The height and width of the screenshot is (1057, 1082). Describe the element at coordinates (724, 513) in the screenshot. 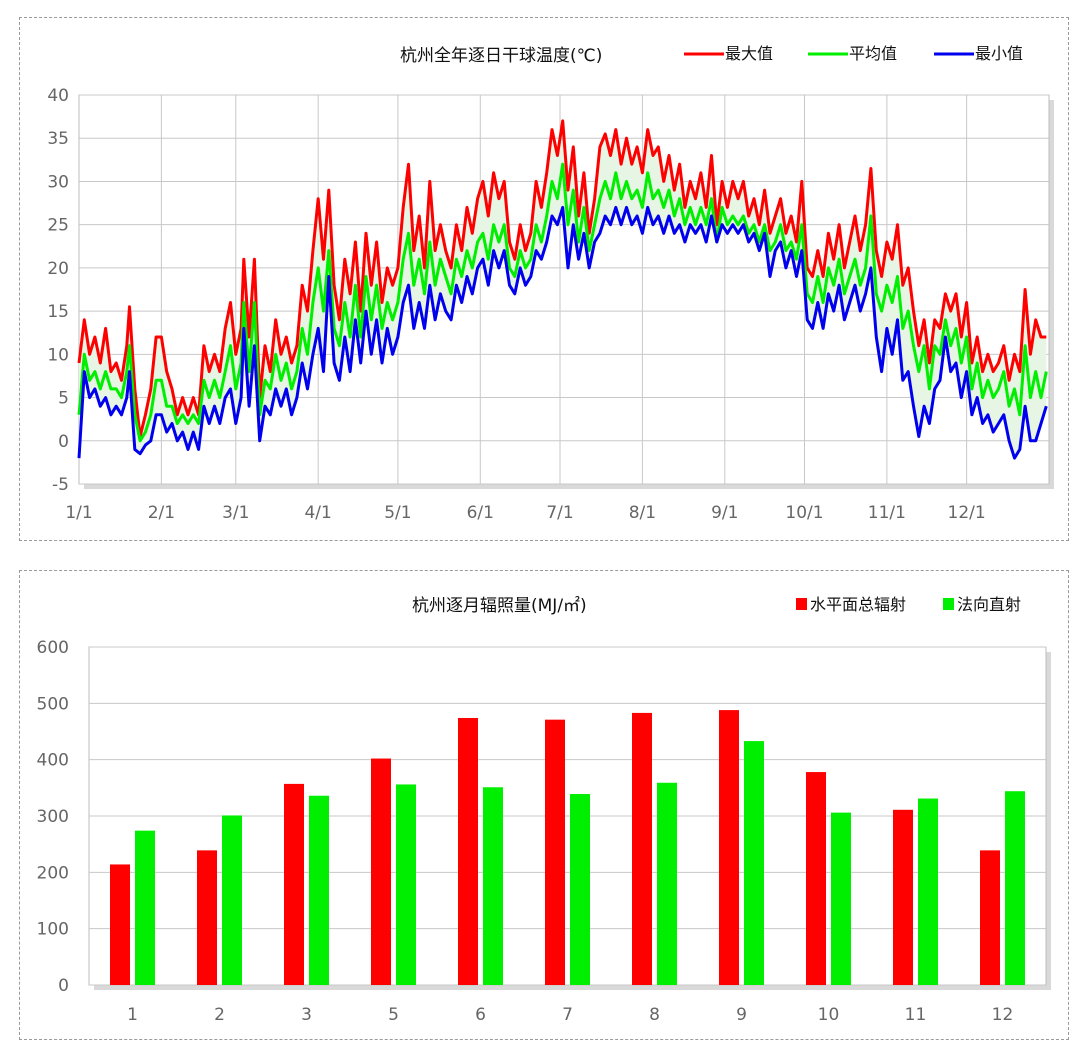

I see `x-tick-label: 9/1` at that location.